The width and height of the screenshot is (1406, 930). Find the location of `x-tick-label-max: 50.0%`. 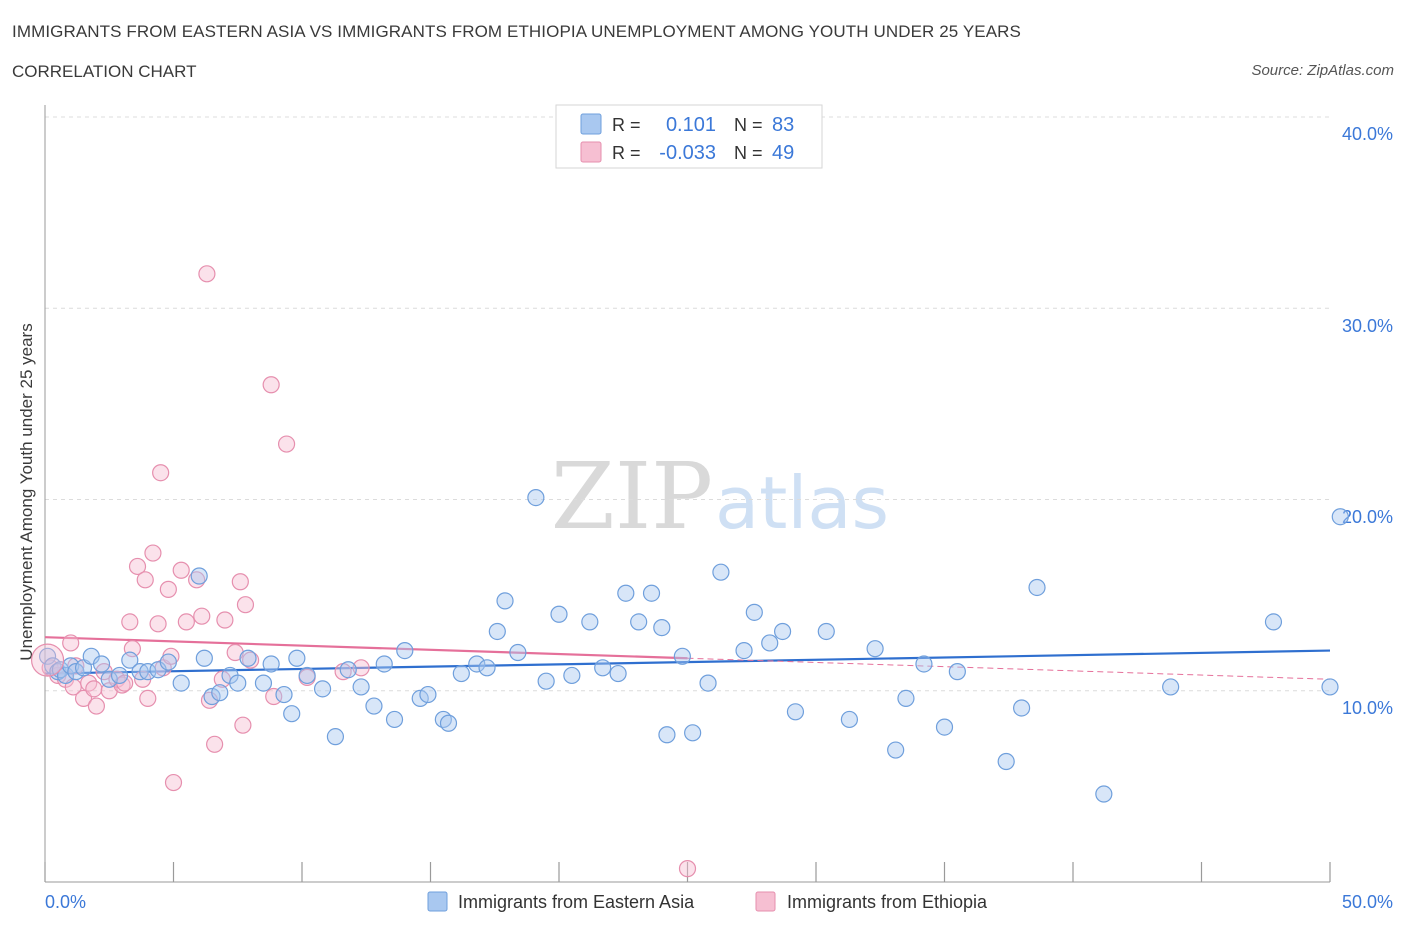

x-tick-label-max: 50.0% is located at coordinates (1367, 902).